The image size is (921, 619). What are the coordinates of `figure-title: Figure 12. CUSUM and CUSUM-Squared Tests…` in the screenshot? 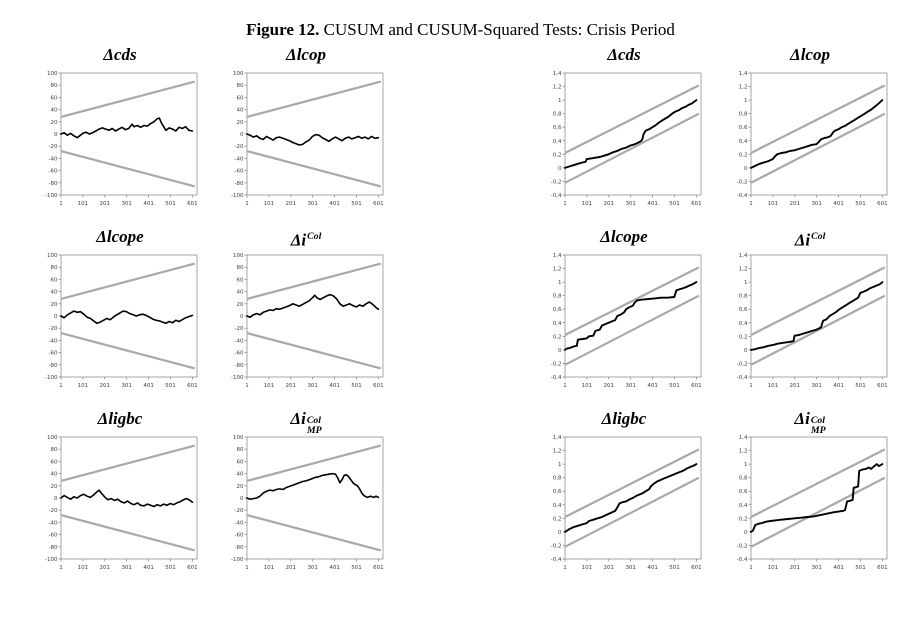 It's located at (460, 20).